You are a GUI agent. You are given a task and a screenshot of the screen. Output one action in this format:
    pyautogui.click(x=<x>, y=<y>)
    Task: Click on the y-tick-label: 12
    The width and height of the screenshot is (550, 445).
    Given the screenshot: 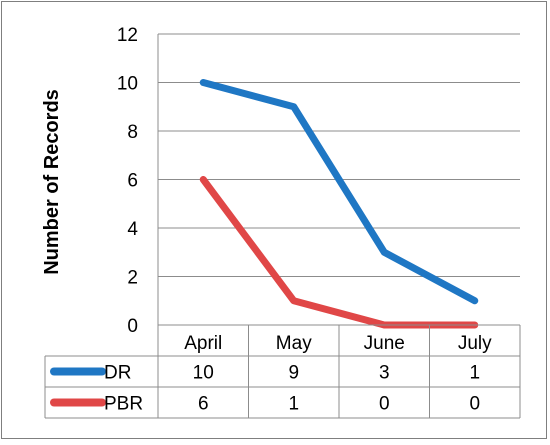 What is the action you would take?
    pyautogui.click(x=127, y=35)
    